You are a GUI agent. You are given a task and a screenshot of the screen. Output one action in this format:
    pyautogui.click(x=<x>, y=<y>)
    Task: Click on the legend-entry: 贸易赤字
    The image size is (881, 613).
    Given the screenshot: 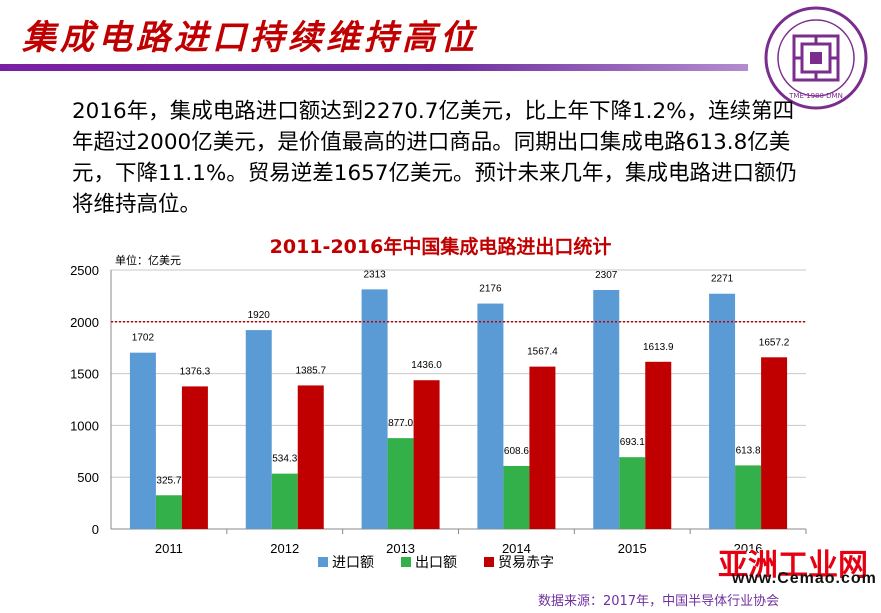 What is the action you would take?
    pyautogui.click(x=526, y=563)
    